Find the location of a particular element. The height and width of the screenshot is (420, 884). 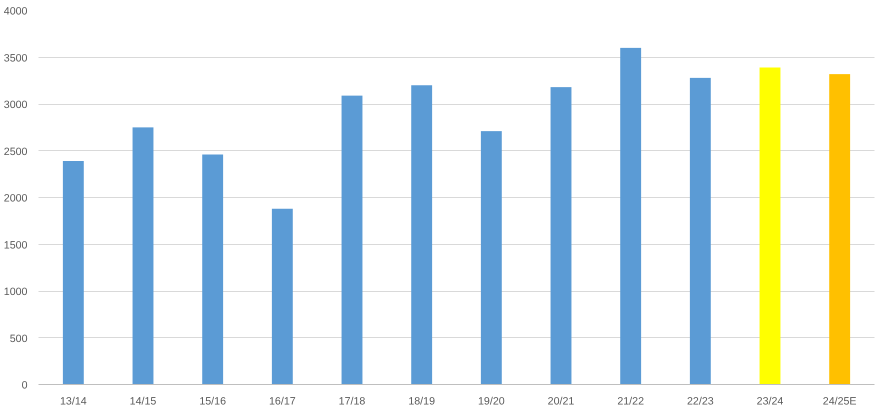

x-tick-label: 15/16 is located at coordinates (212, 402).